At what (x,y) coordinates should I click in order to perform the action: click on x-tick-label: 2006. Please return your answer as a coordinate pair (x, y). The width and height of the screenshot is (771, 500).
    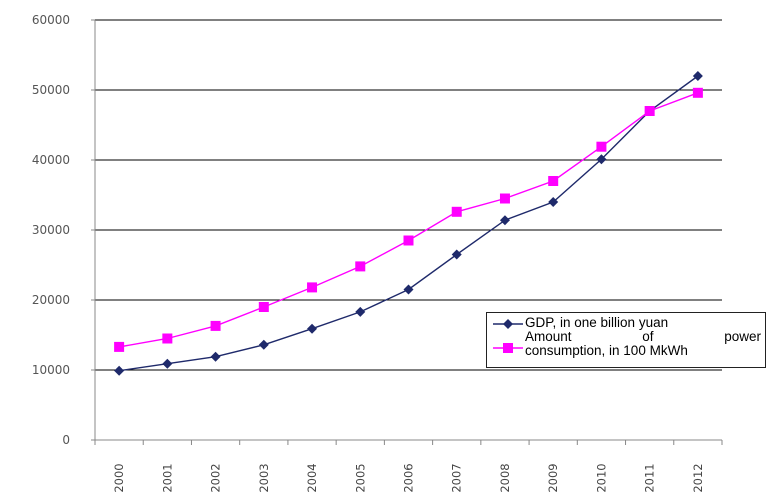
    Looking at the image, I should click on (409, 477).